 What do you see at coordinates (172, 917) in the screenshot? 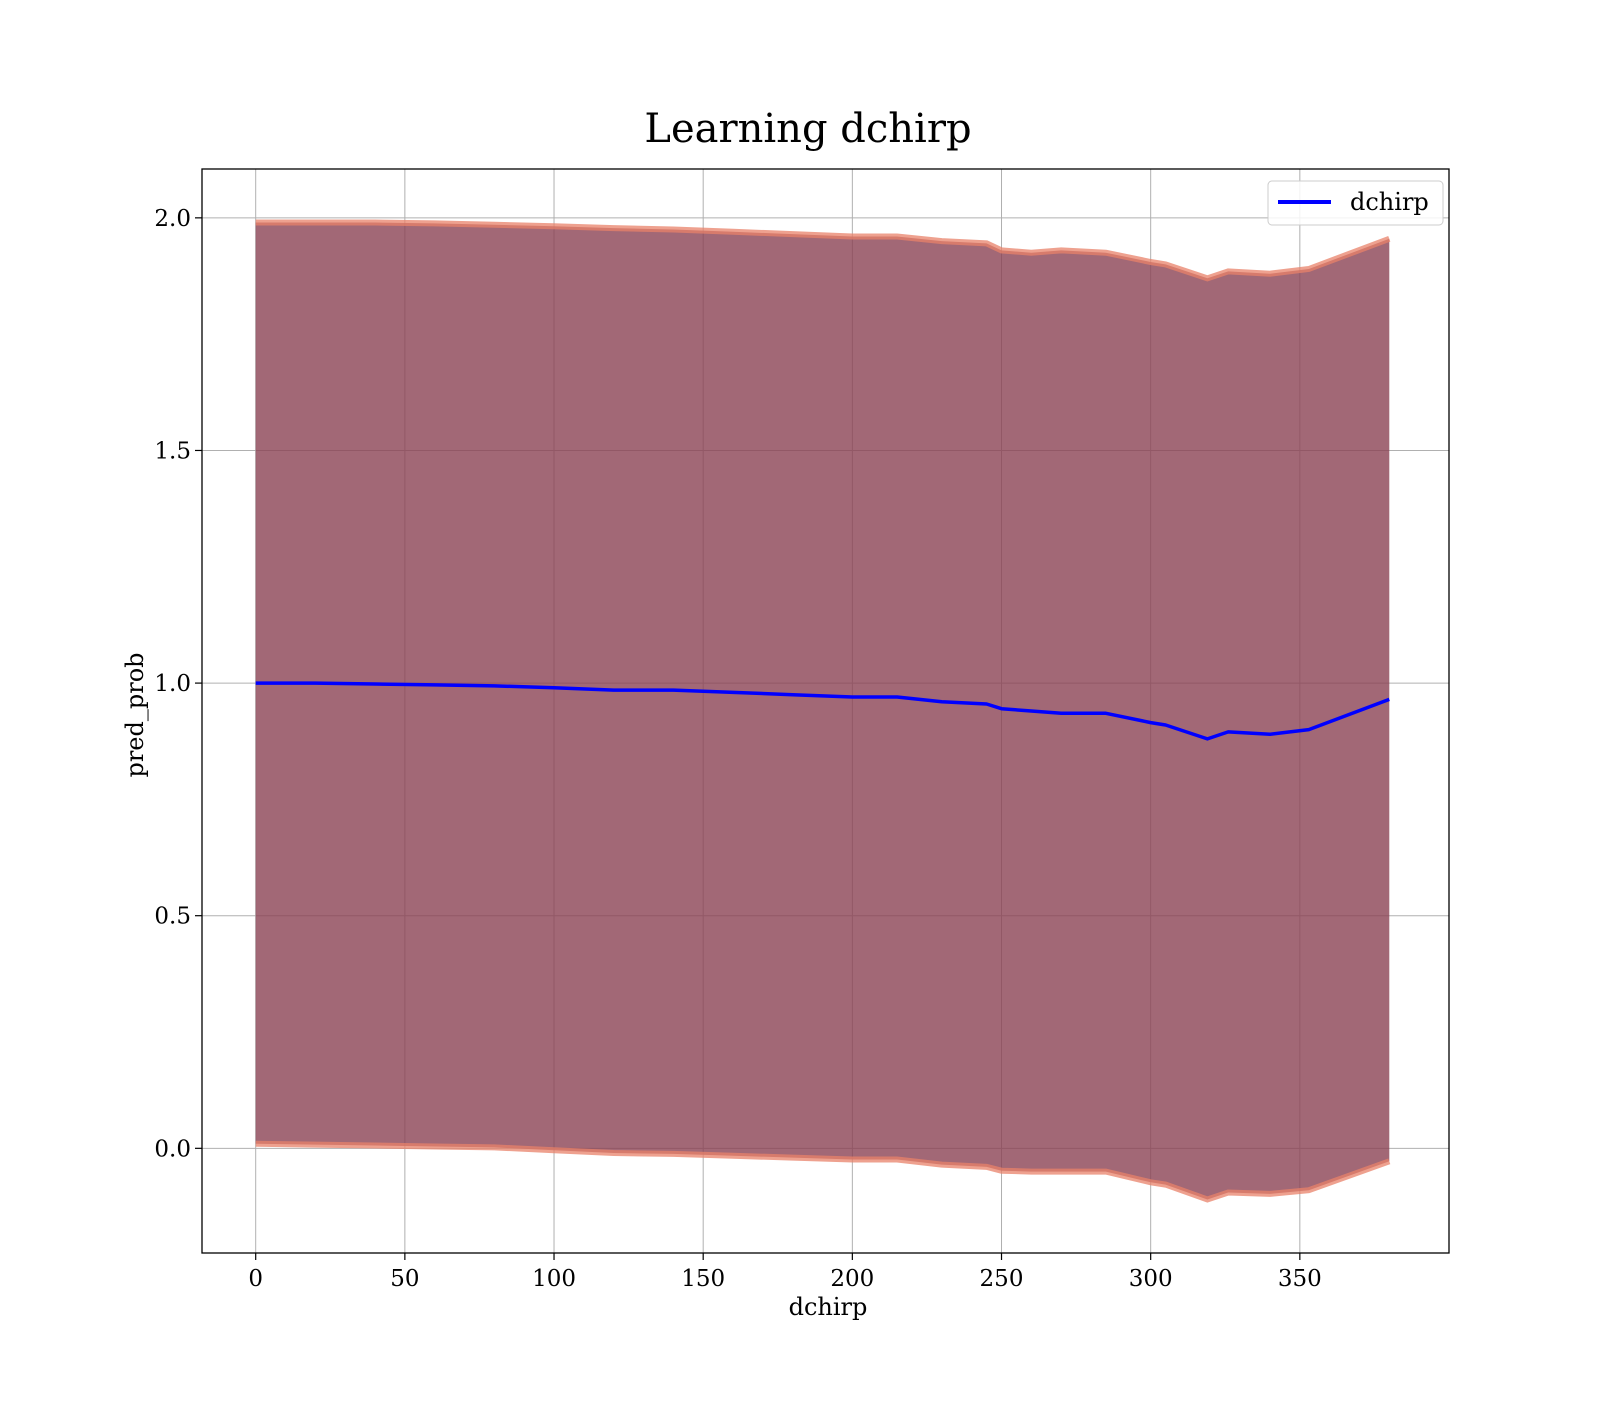
I see `y-tick-label: 0.5` at bounding box center [172, 917].